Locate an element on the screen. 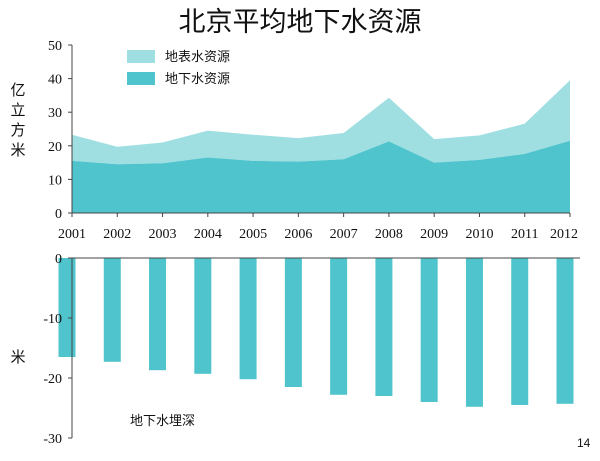  area-y-label-char: 亿 is located at coordinates (17, 90).